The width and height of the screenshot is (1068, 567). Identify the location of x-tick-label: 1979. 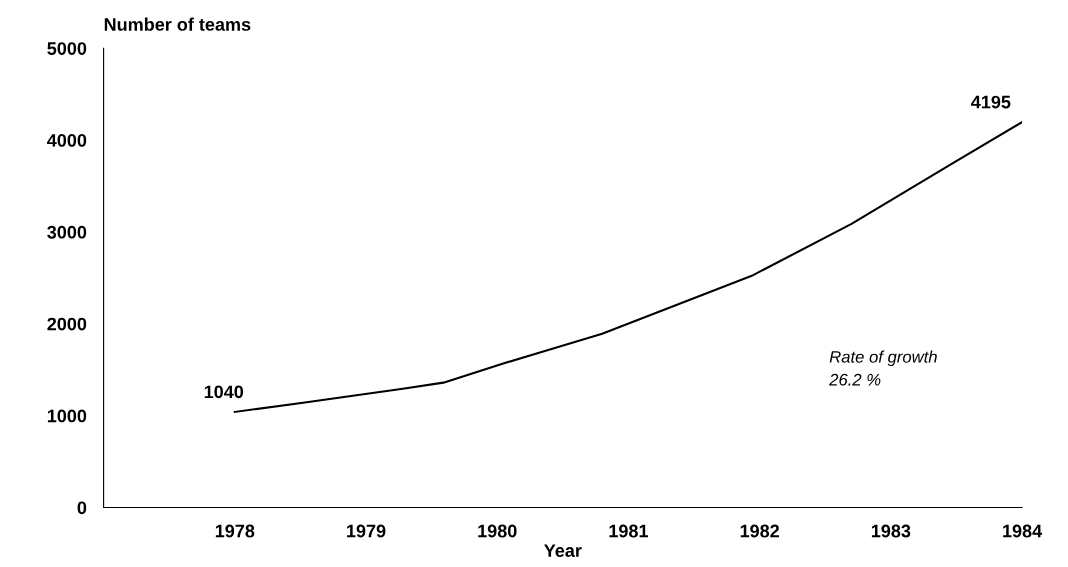
(366, 531).